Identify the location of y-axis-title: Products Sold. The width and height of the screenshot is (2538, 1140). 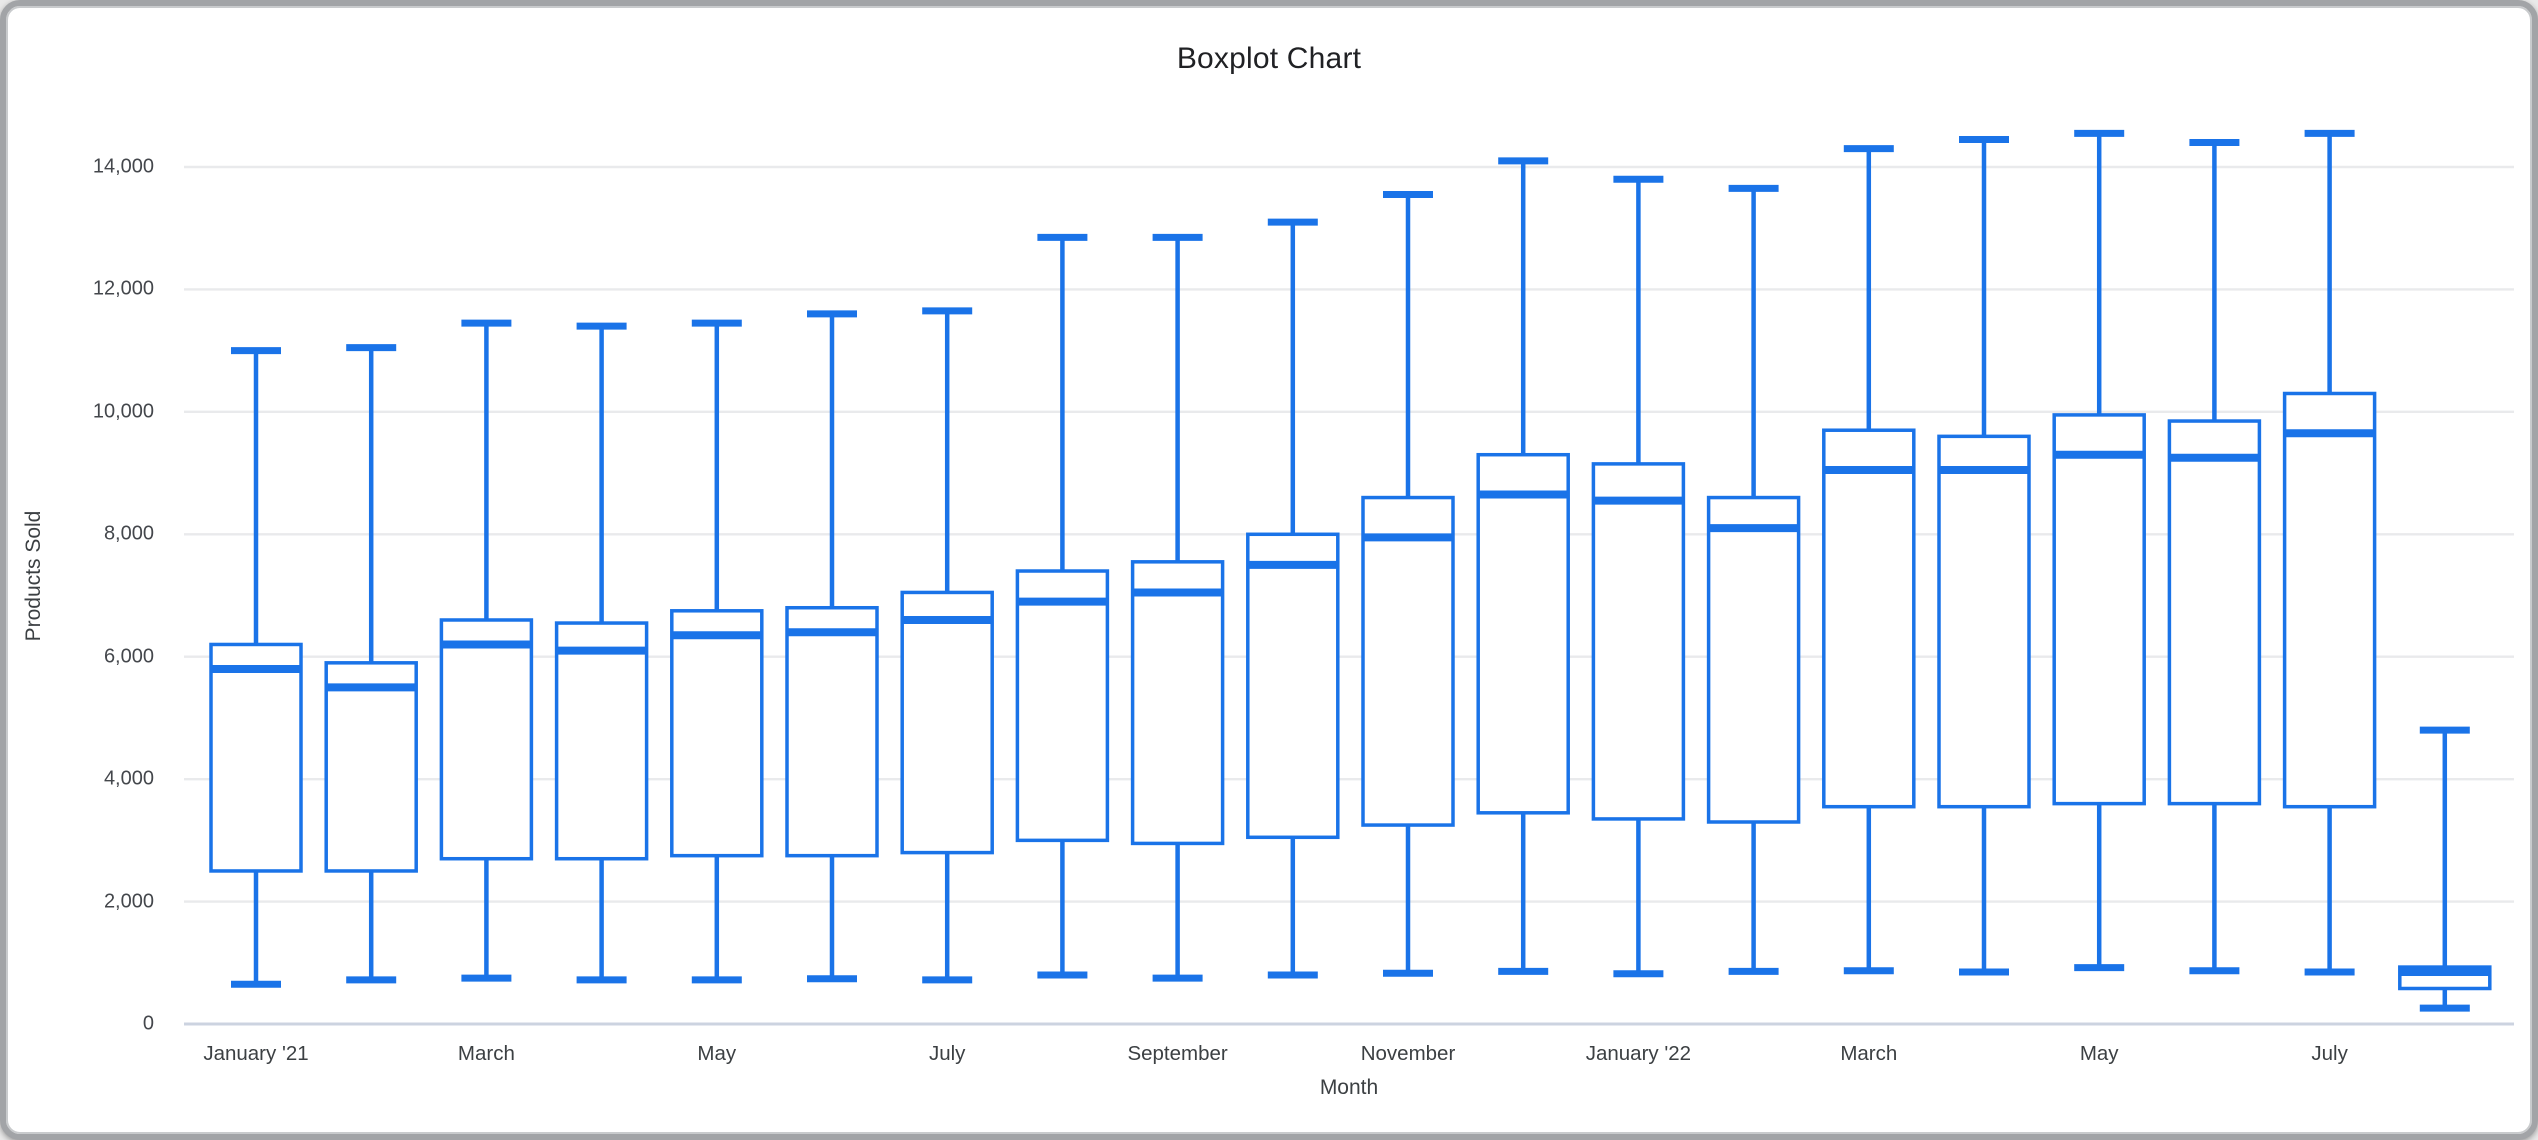
(33, 576).